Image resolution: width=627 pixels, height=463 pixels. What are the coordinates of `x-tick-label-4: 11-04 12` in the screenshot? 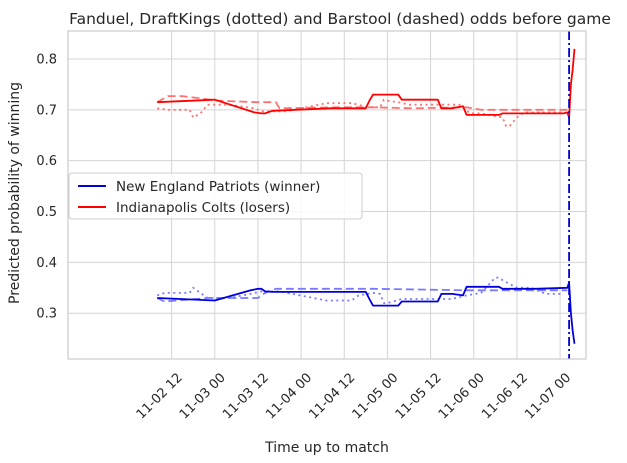 It's located at (332, 396).